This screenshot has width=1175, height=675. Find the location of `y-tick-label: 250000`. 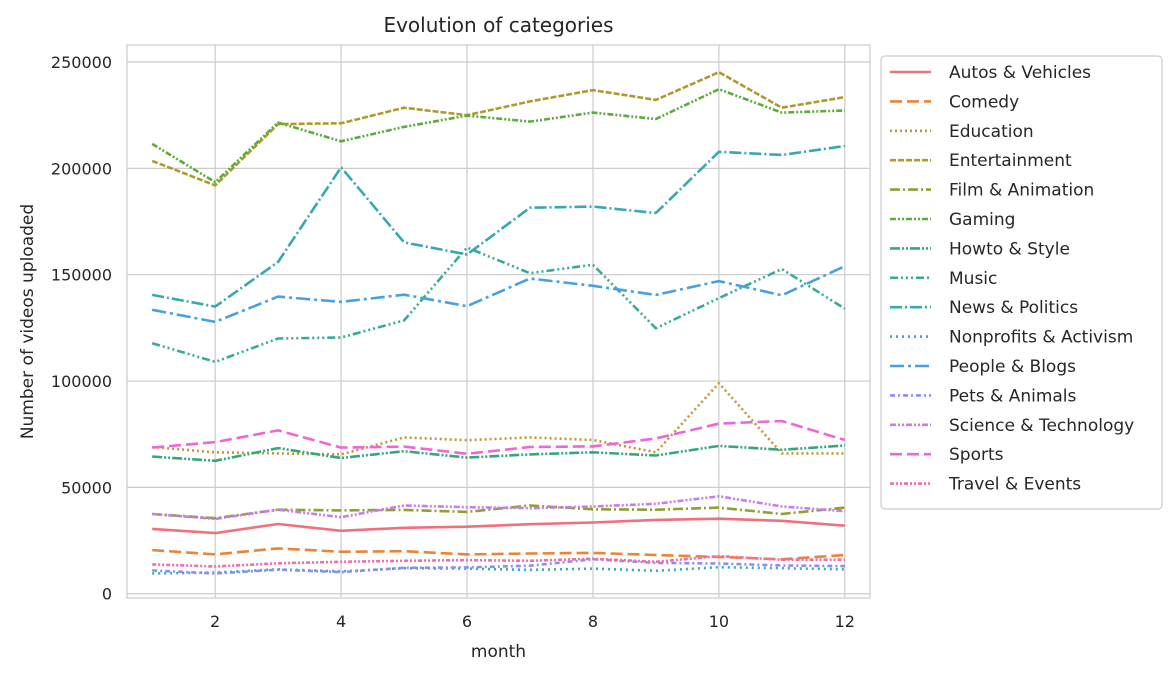

y-tick-label: 250000 is located at coordinates (81, 62).